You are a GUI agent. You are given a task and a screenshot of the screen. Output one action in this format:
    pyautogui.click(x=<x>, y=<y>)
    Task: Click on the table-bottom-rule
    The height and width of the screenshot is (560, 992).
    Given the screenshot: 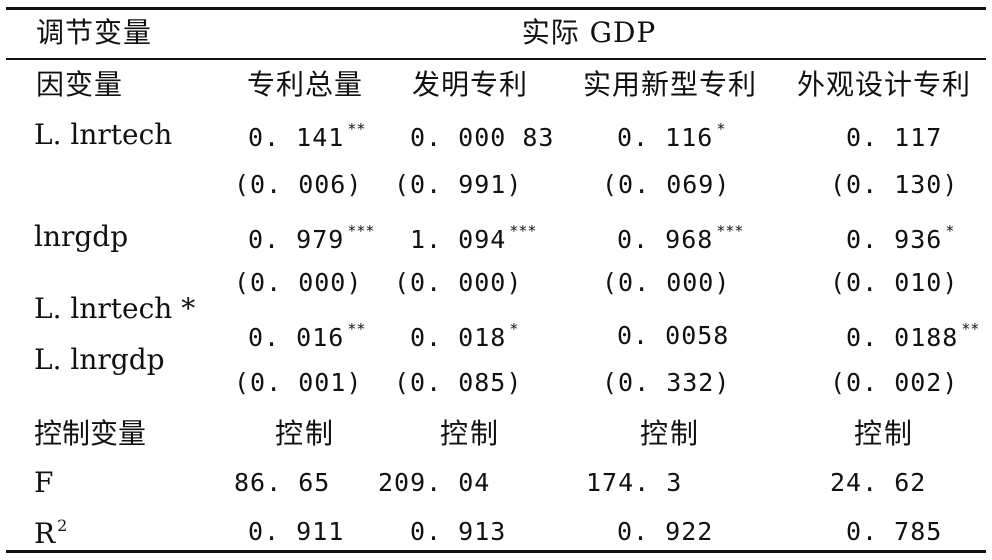 What is the action you would take?
    pyautogui.click(x=496, y=551)
    